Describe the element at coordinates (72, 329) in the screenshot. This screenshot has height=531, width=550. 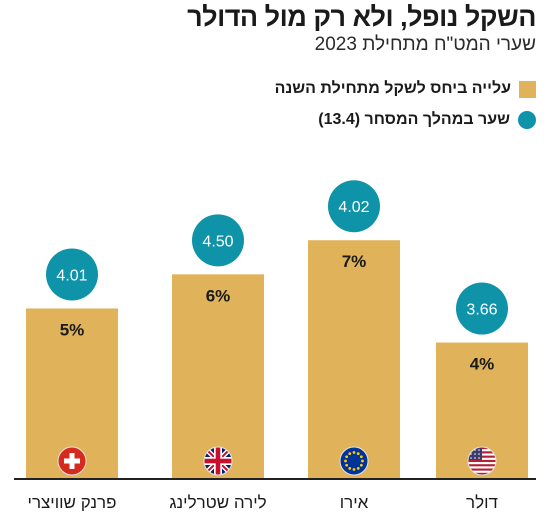
I see `bar-value-label: 5%` at that location.